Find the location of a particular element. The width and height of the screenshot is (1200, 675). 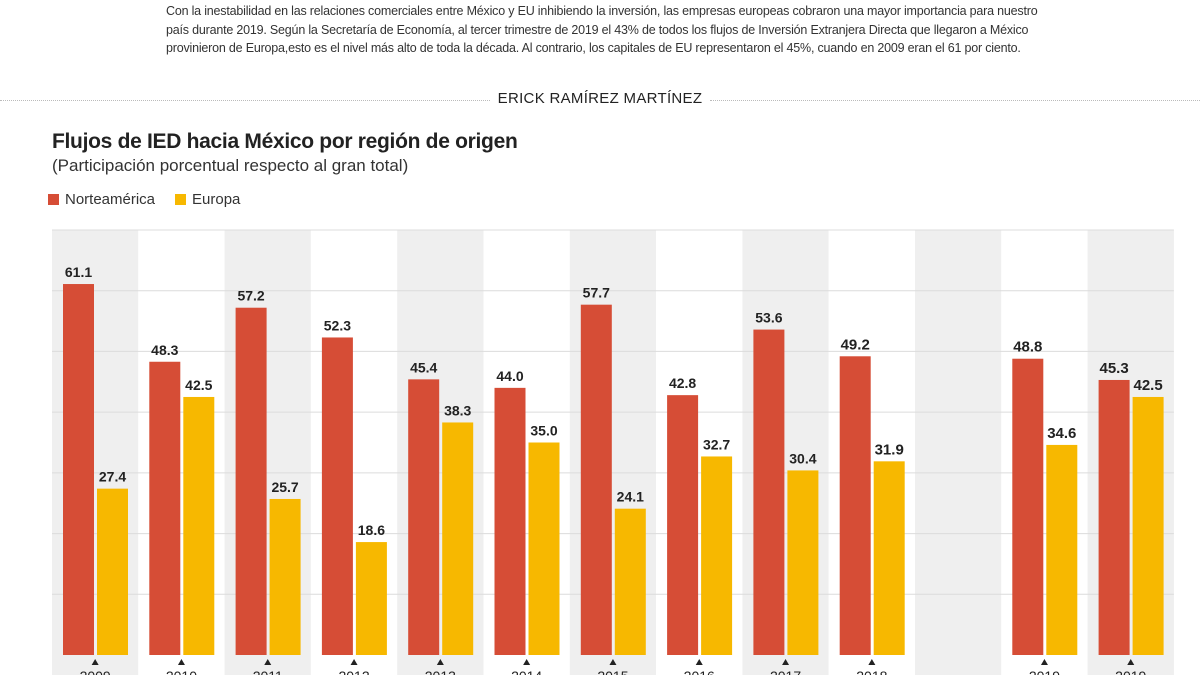

data-label: 52.3 is located at coordinates (337, 325).